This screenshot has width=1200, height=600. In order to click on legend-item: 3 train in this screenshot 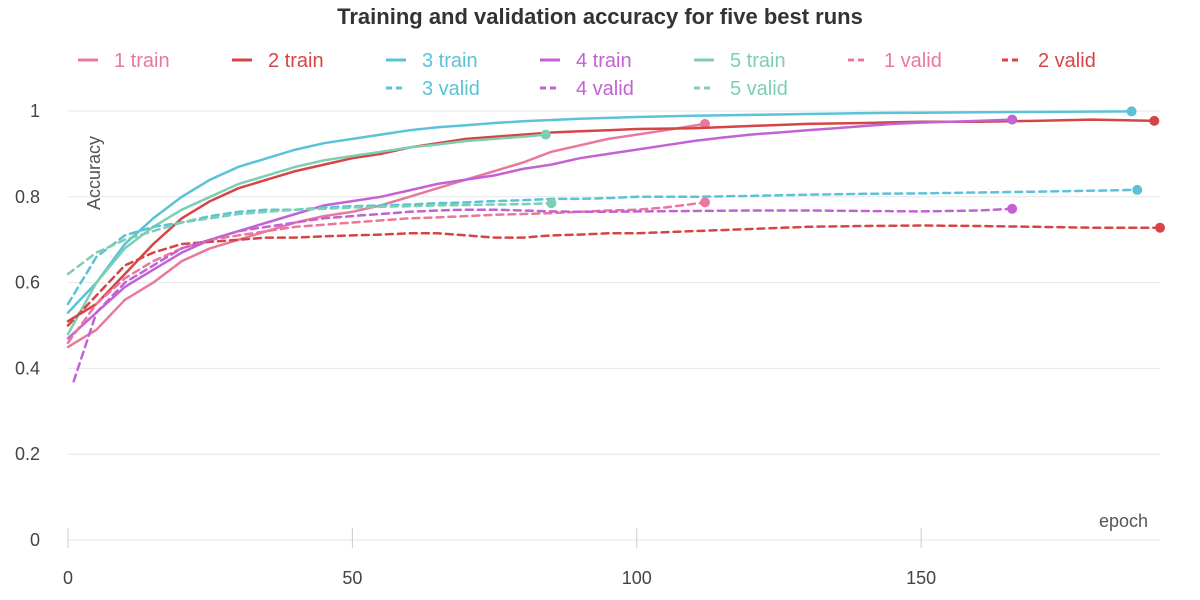, I will do `click(432, 61)`.